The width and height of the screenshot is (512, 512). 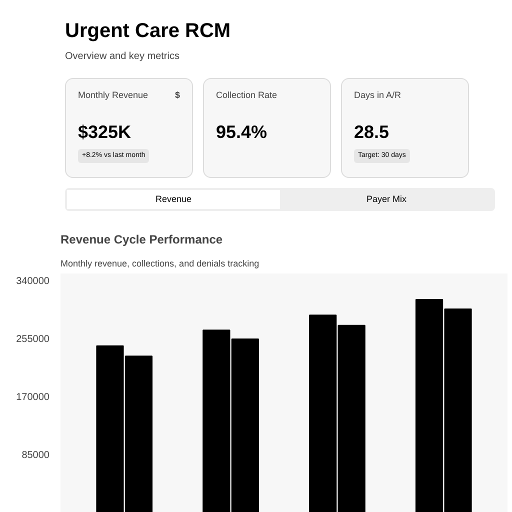 What do you see at coordinates (247, 95) in the screenshot?
I see `text: Collection Rate` at bounding box center [247, 95].